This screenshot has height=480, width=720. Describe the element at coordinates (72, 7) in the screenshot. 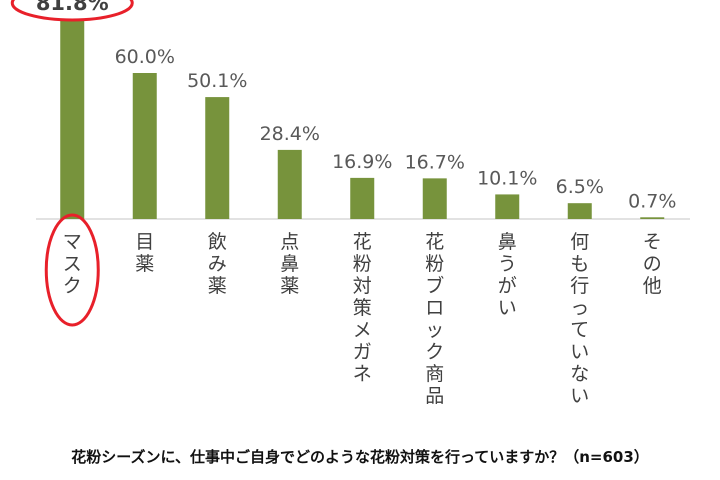

I see `value-label-1: 81.8%` at that location.